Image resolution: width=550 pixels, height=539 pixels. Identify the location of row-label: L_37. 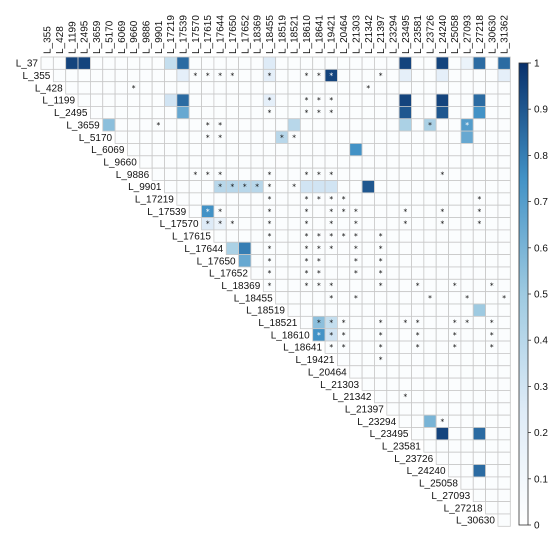
(27, 64).